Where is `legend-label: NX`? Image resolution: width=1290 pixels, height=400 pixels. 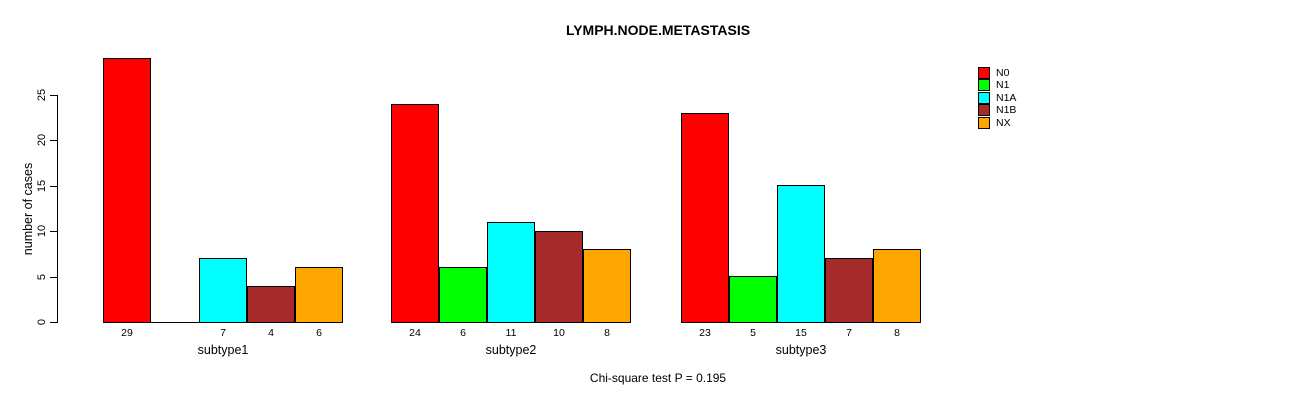 legend-label: NX is located at coordinates (1003, 123).